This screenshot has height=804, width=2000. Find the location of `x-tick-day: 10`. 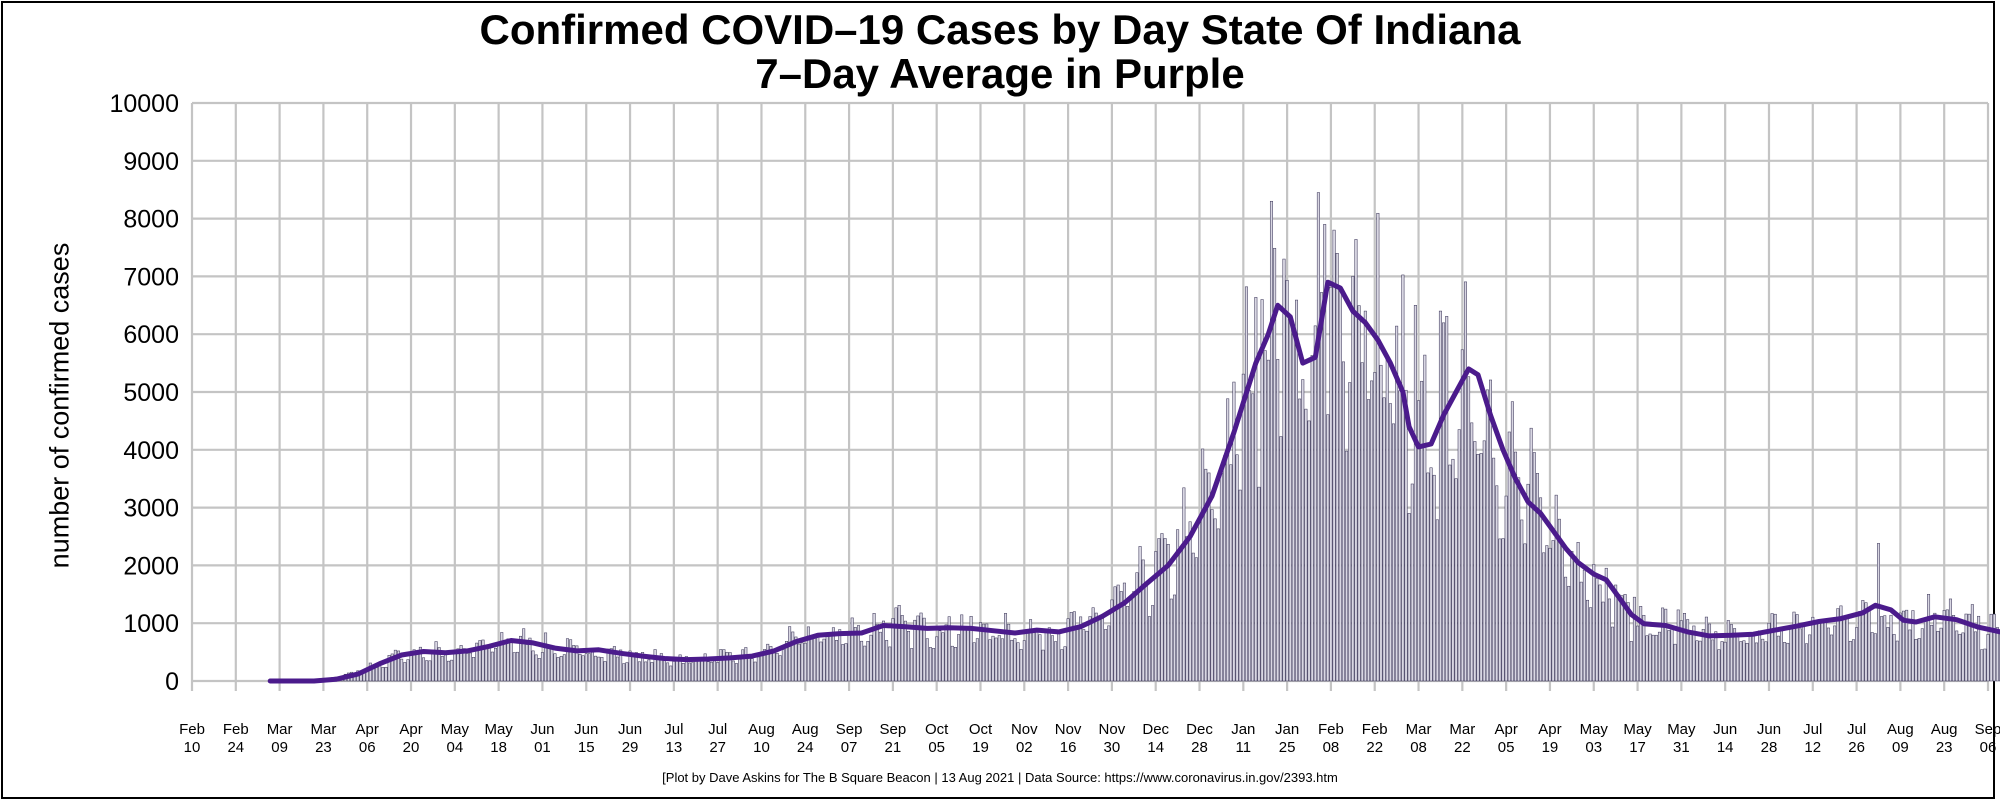

x-tick-day: 10 is located at coordinates (192, 747).